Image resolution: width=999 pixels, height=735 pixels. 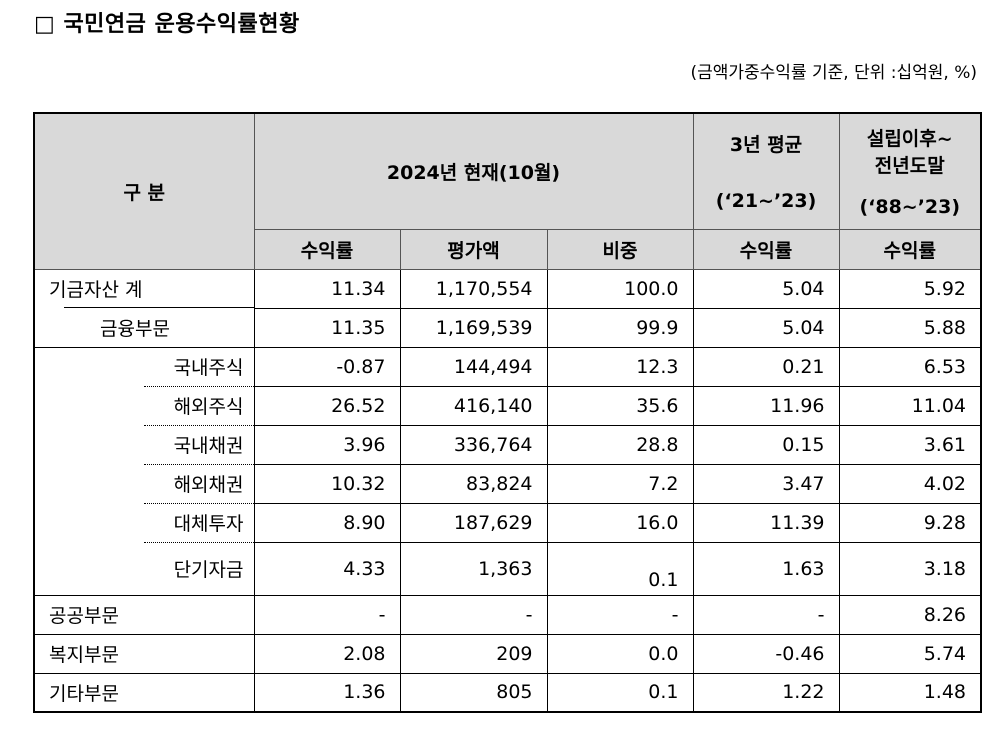 I want to click on table-row: 기금자산 계 11.34 1,170,554 100.0 5.04 5.92, so click(x=507, y=288).